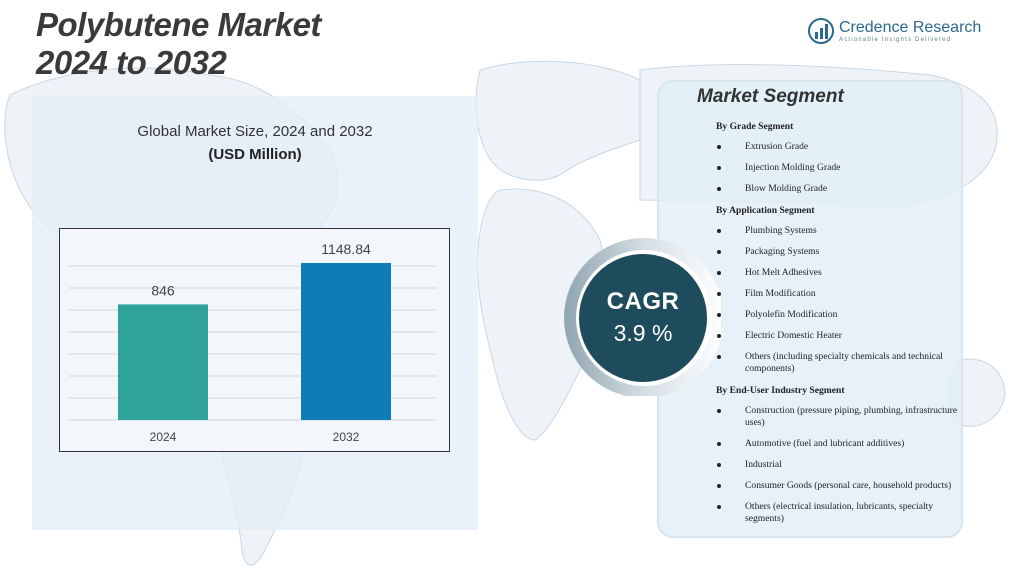  What do you see at coordinates (840, 315) in the screenshot?
I see `segment-item: Polyolefin Modification` at bounding box center [840, 315].